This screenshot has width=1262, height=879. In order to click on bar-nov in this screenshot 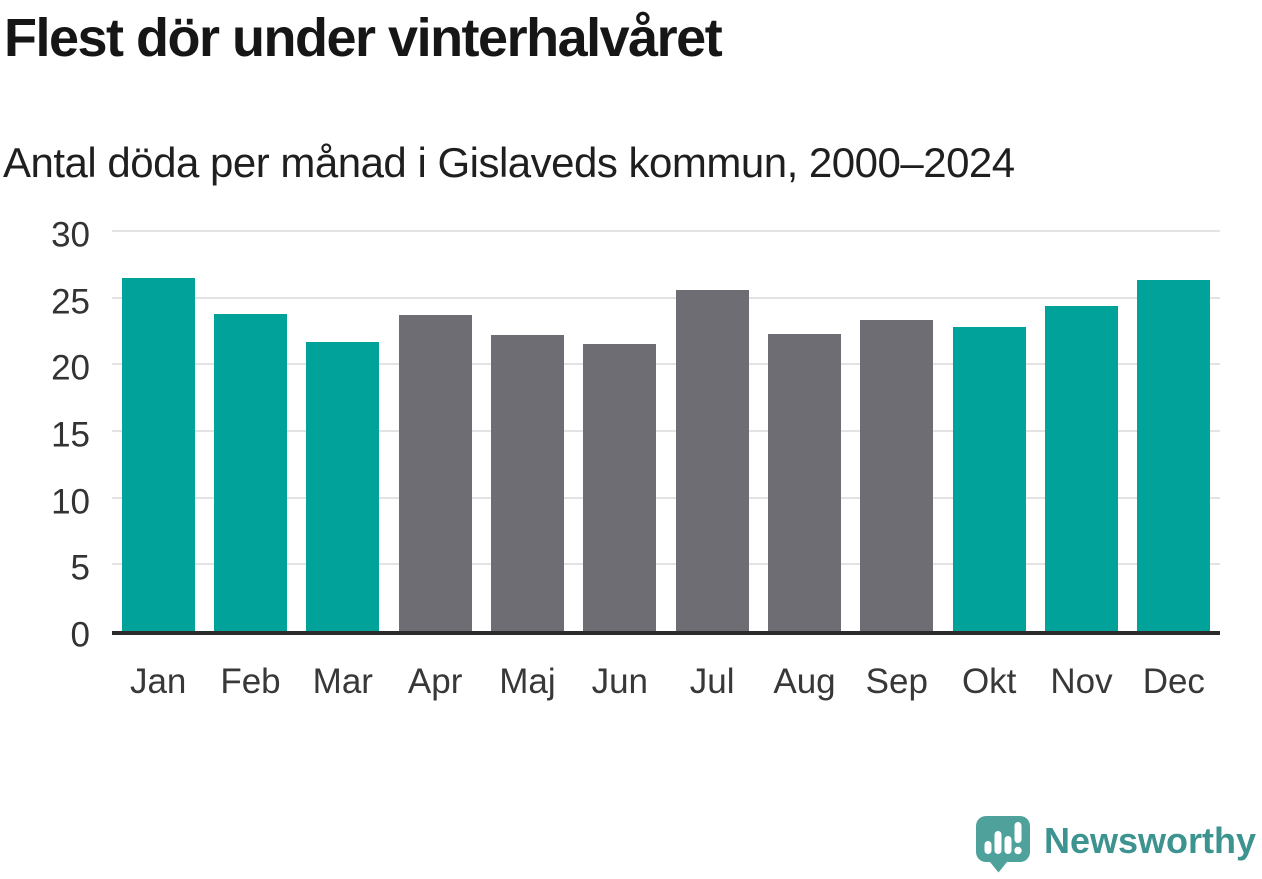, I will do `click(1081, 468)`.